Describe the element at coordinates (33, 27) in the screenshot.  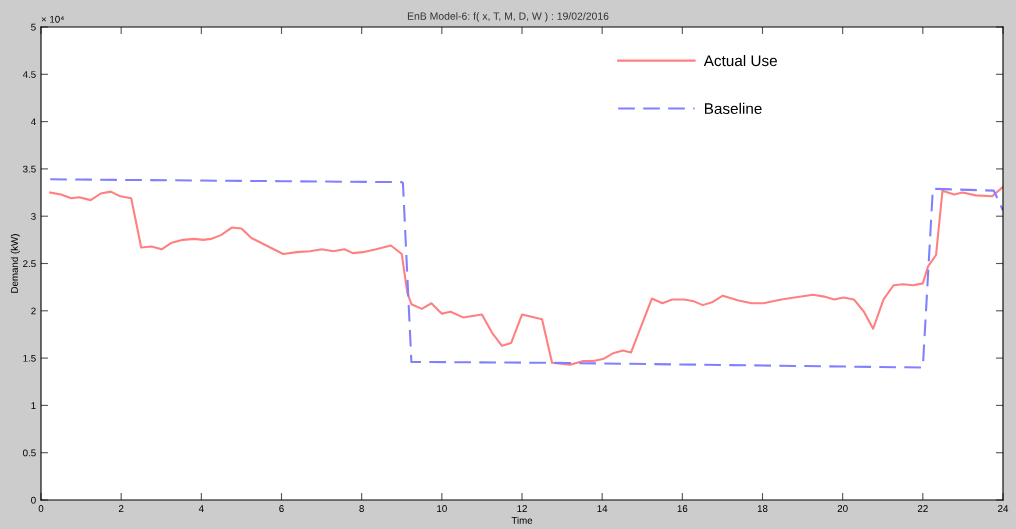
I see `y-tick-label: 5` at that location.